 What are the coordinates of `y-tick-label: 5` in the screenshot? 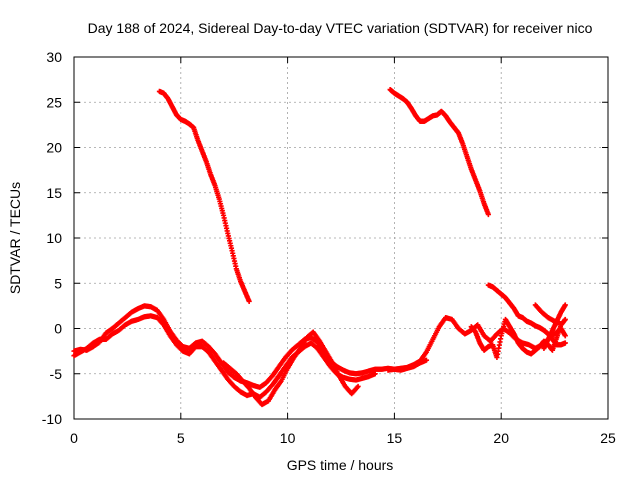 It's located at (58, 283).